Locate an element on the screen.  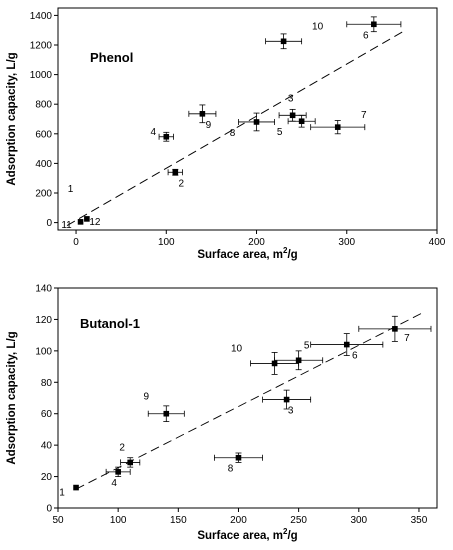
x-tick-label: 50 is located at coordinates (58, 520).